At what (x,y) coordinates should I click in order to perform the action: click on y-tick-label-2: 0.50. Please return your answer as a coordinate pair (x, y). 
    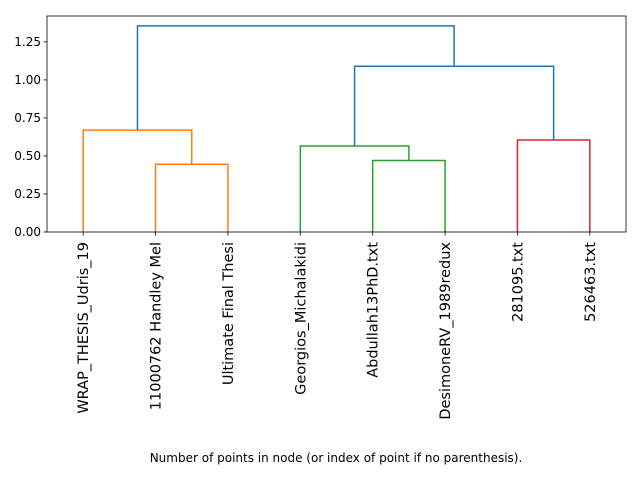
    Looking at the image, I should click on (27, 156).